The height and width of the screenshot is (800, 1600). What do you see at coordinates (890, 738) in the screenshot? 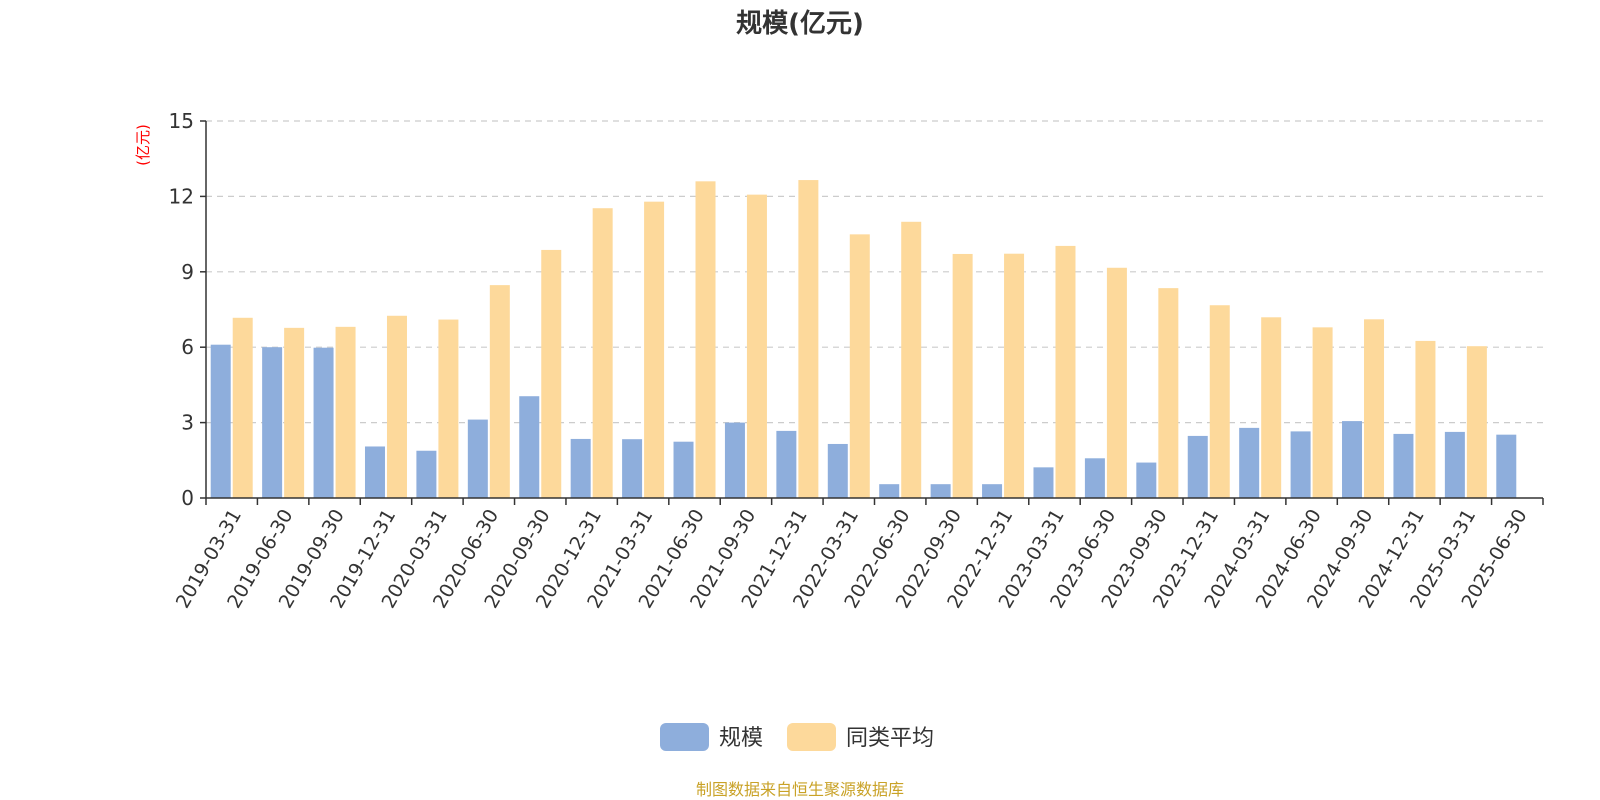
I see `legend-label: 同类平均` at bounding box center [890, 738].